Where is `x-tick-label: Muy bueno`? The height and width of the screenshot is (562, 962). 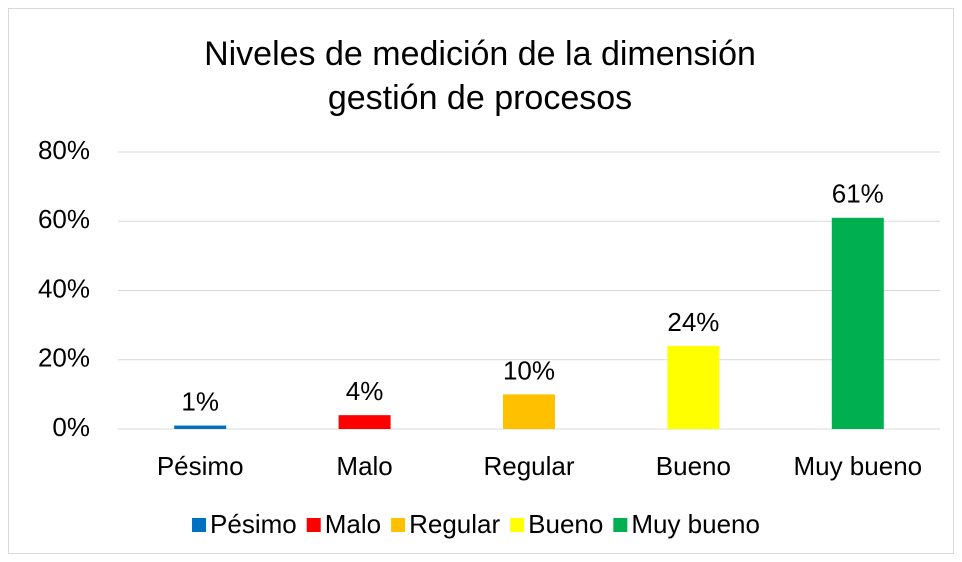
x-tick-label: Muy bueno is located at coordinates (857, 466).